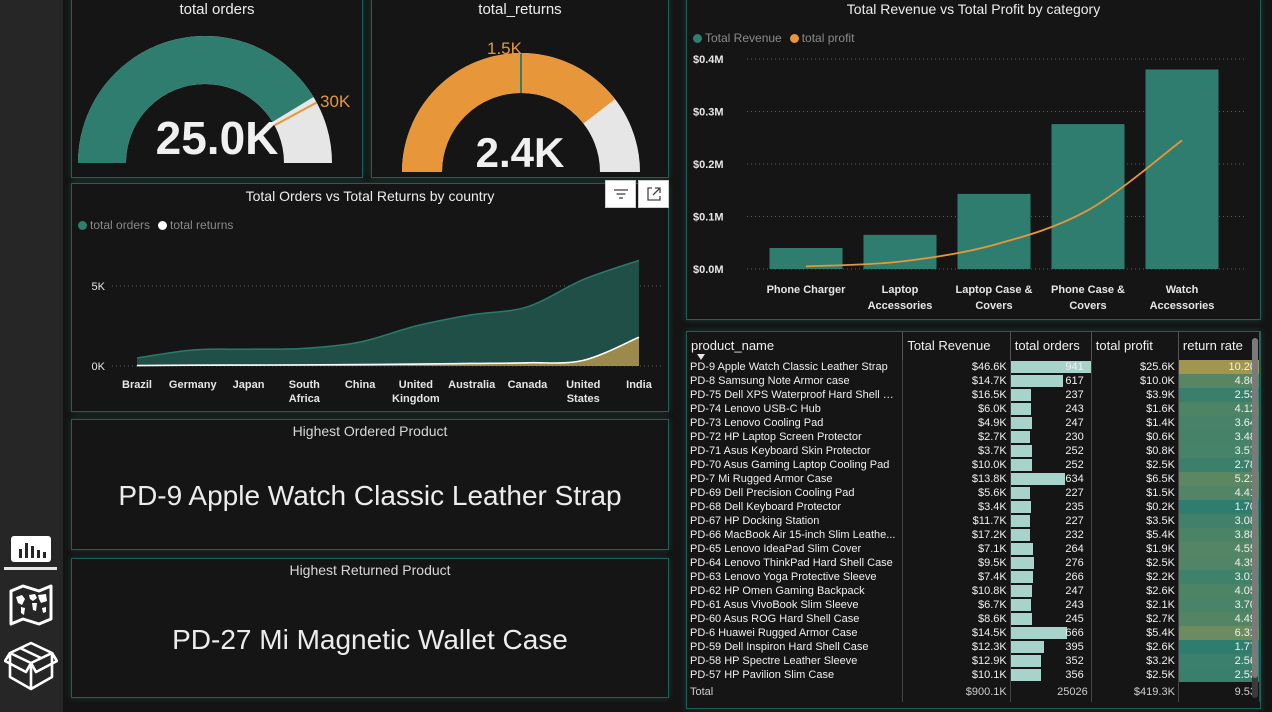 Image resolution: width=1272 pixels, height=712 pixels. I want to click on y-tick-label: $0.3M, so click(708, 113).